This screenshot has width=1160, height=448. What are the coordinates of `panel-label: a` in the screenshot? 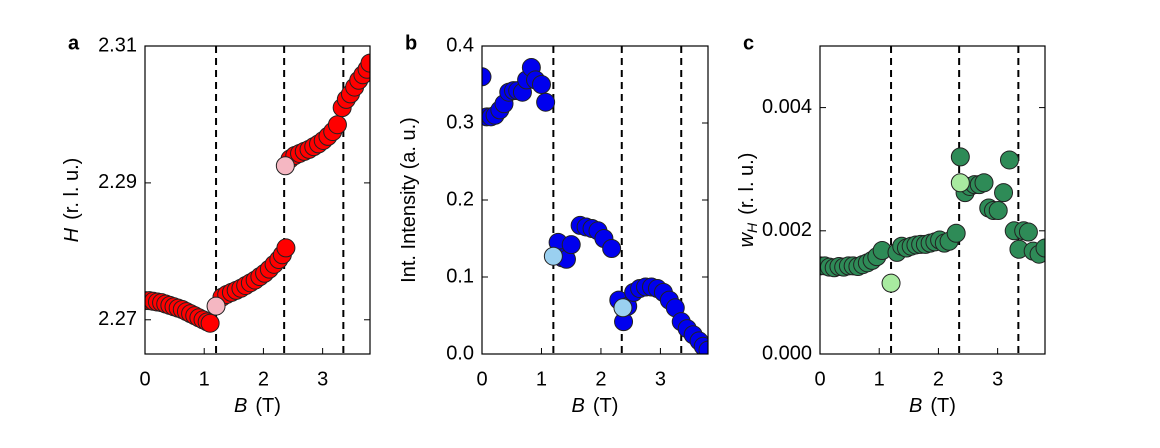 It's located at (74, 43).